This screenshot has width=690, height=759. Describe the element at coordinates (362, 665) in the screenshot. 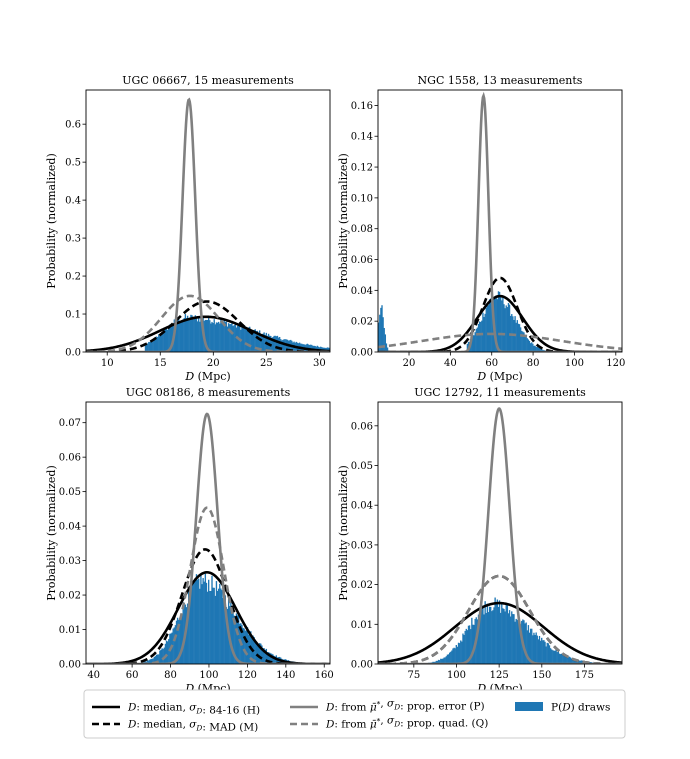

I see `y-tick-label: 0.00` at that location.